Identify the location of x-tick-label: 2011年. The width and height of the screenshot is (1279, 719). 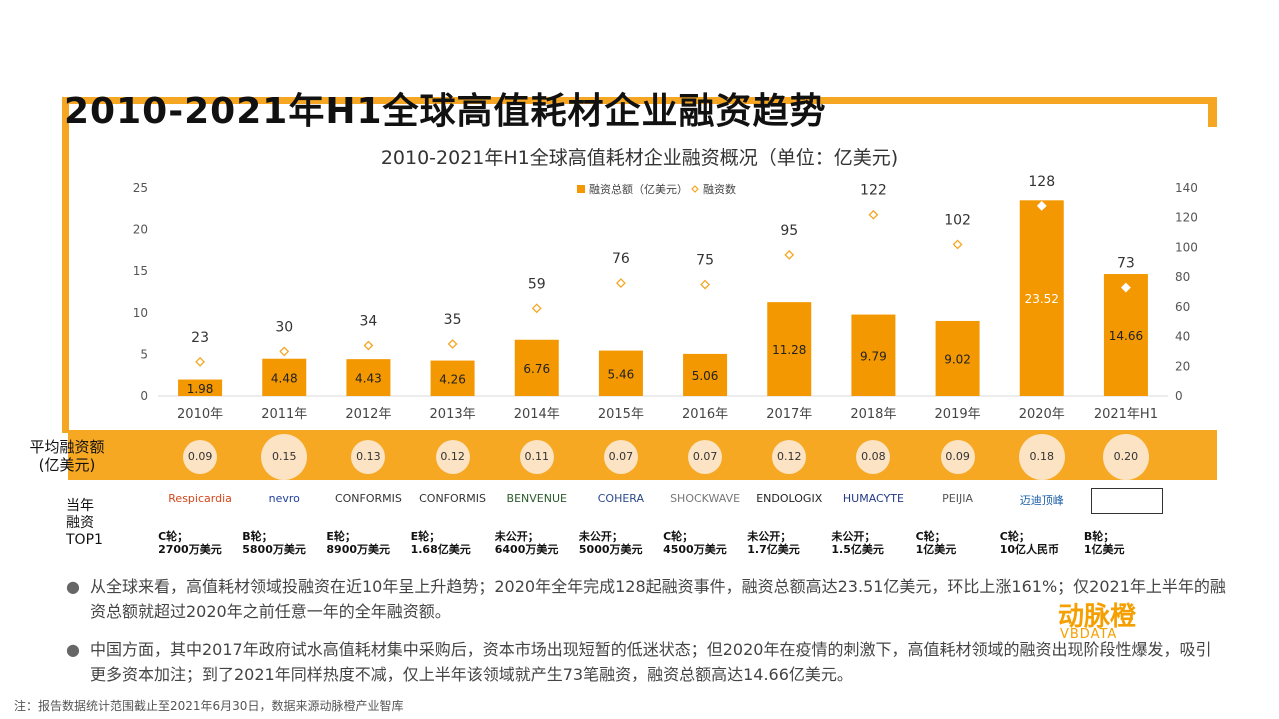
(284, 414).